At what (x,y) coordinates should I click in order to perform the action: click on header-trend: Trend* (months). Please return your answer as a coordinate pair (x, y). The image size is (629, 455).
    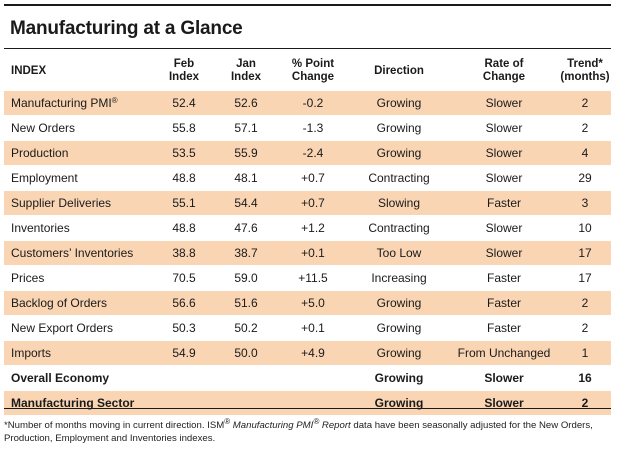
    Looking at the image, I should click on (585, 70).